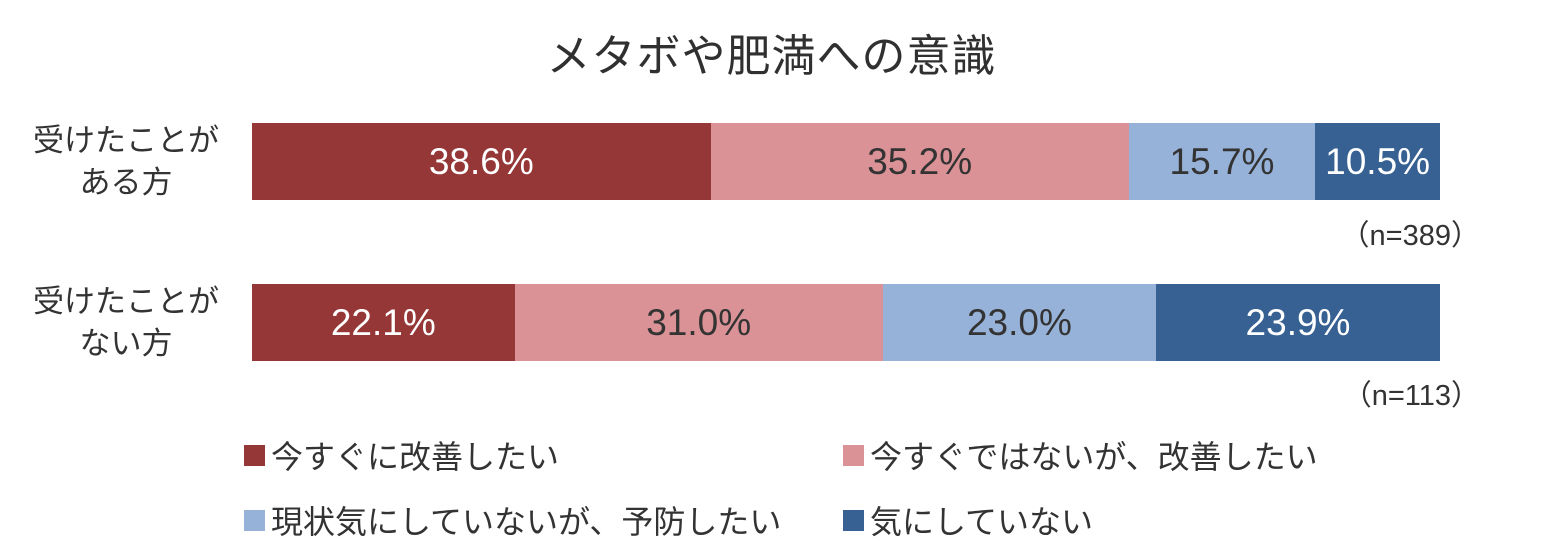  I want to click on legend-label: 今すぐに改善したい, so click(415, 457).